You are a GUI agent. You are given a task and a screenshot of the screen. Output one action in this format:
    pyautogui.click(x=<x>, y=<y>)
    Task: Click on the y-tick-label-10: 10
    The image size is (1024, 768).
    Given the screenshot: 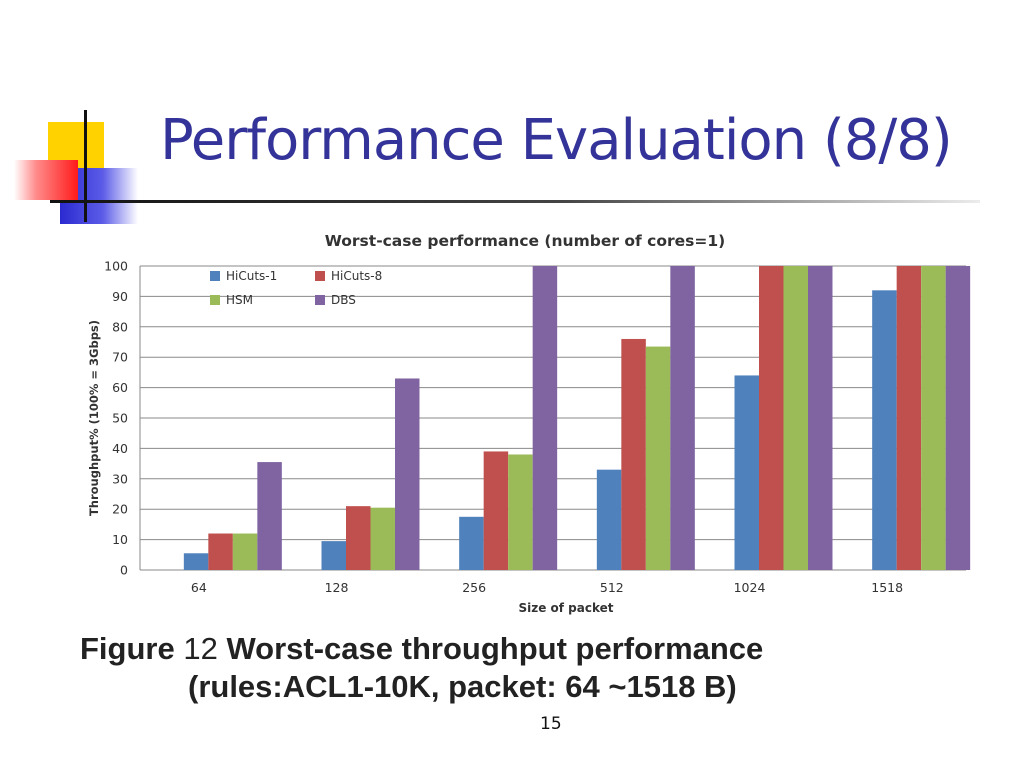 What is the action you would take?
    pyautogui.click(x=120, y=539)
    